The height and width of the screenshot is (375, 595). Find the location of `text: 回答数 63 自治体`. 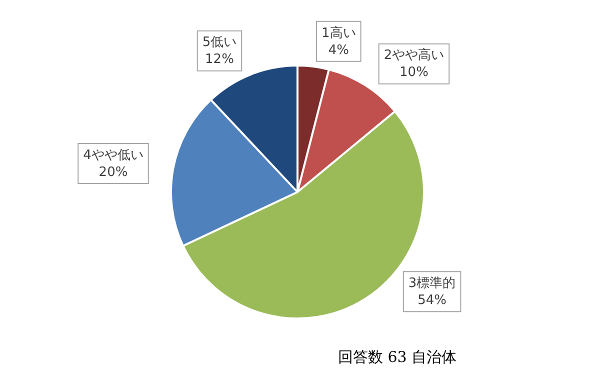

text: 回答数 63 自治体 is located at coordinates (397, 357).